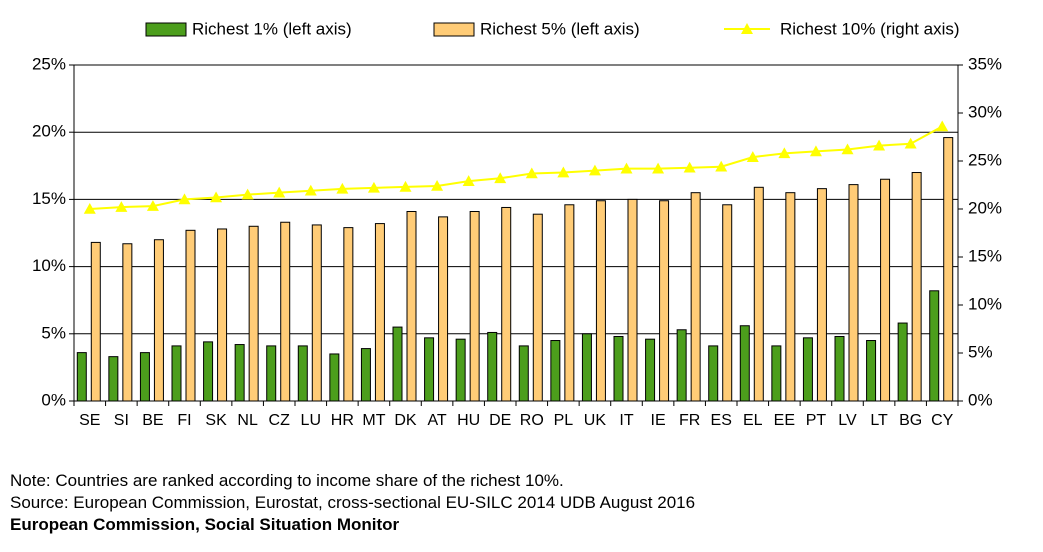 Image resolution: width=1043 pixels, height=552 pixels. What do you see at coordinates (985, 255) in the screenshot?
I see `right-axis-tick-label: 15%` at bounding box center [985, 255].